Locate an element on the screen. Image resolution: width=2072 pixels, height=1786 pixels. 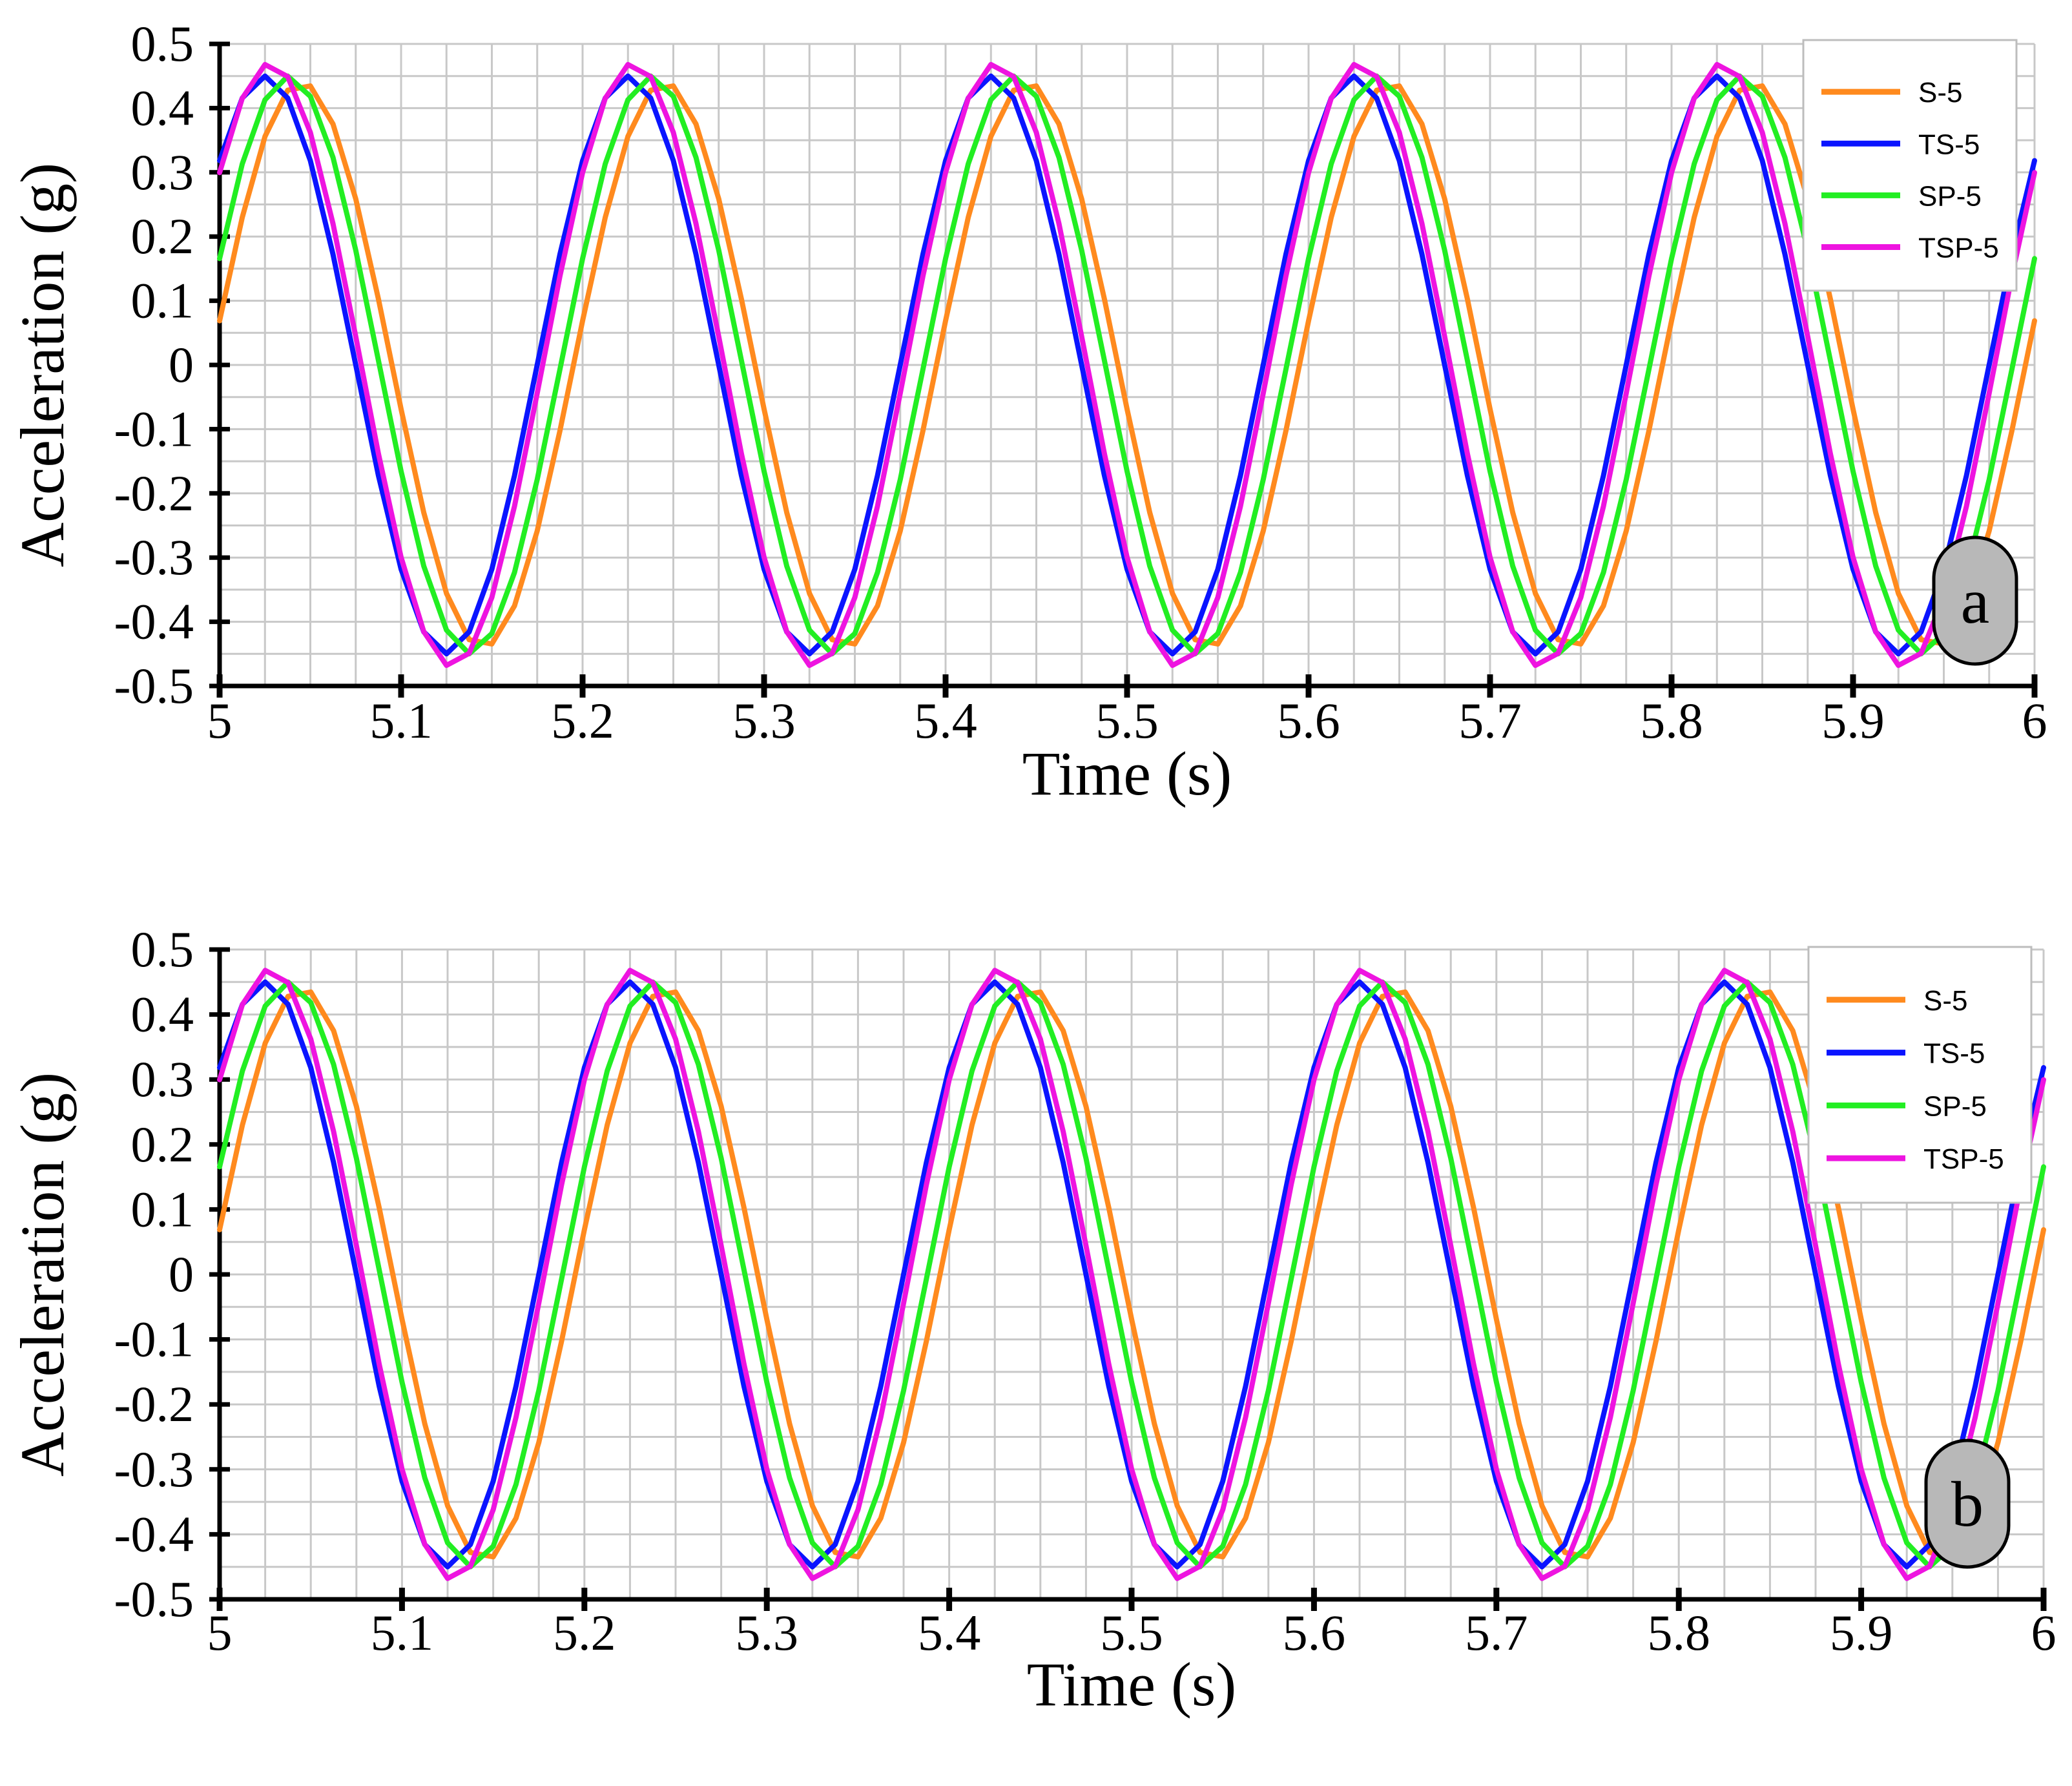
panel-tag-label: b is located at coordinates (1967, 1504).